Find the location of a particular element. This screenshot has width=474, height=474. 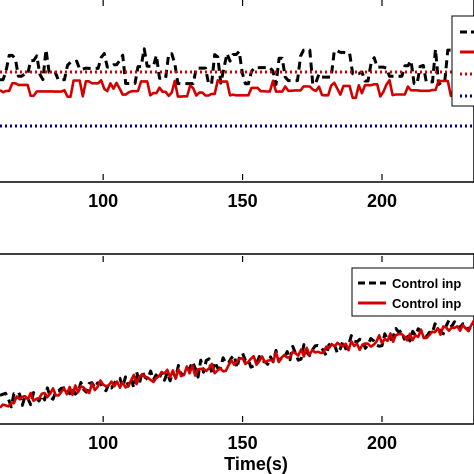

top-x-tick-label-100: 100 is located at coordinates (103, 201).